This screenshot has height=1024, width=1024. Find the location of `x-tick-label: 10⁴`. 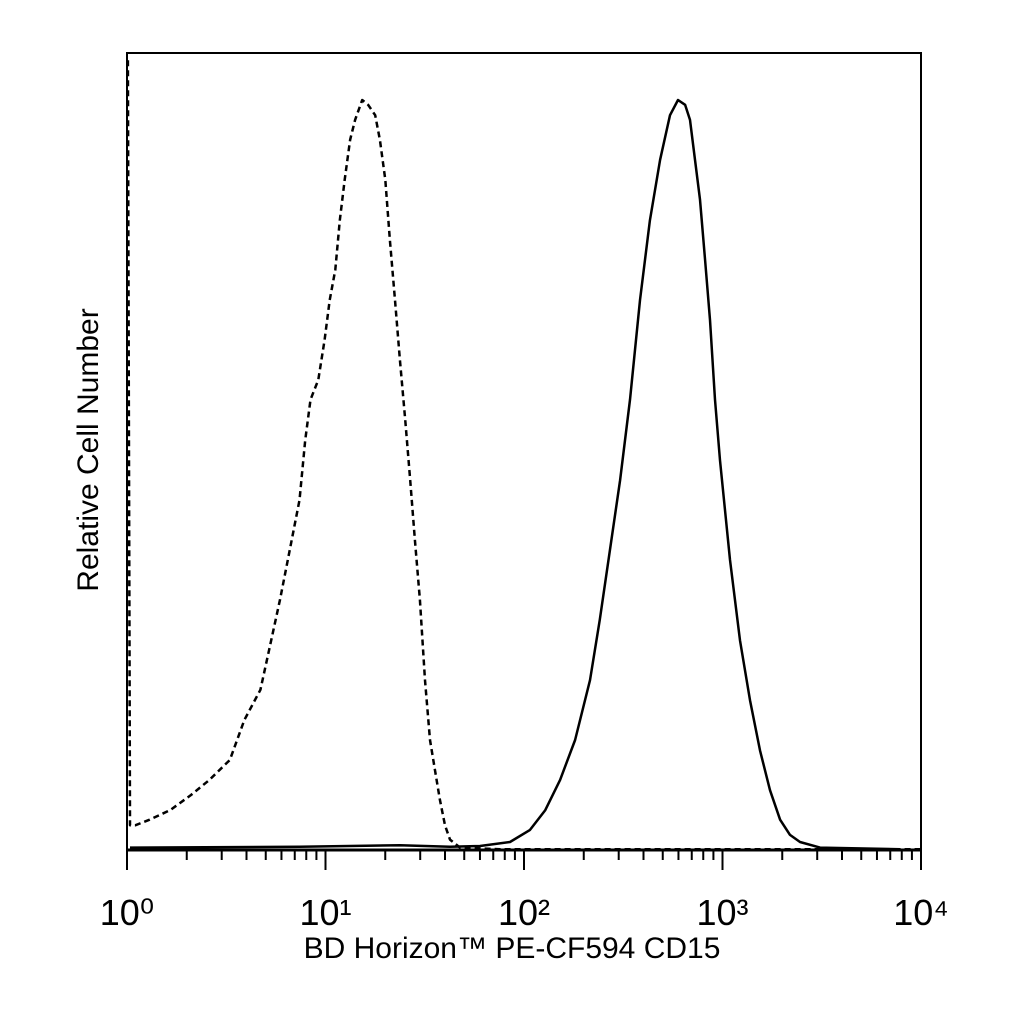

x-tick-label: 10⁴ is located at coordinates (921, 912).